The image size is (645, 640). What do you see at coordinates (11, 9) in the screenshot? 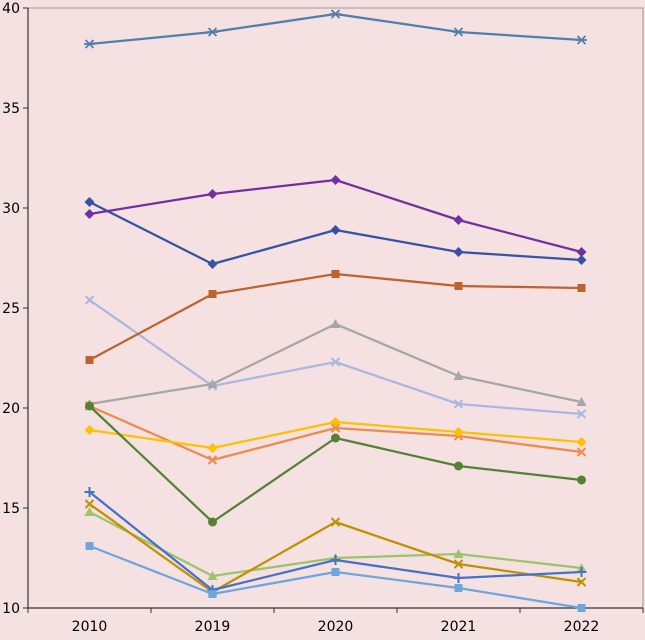
I see `y-tick-label: 40` at bounding box center [11, 9].